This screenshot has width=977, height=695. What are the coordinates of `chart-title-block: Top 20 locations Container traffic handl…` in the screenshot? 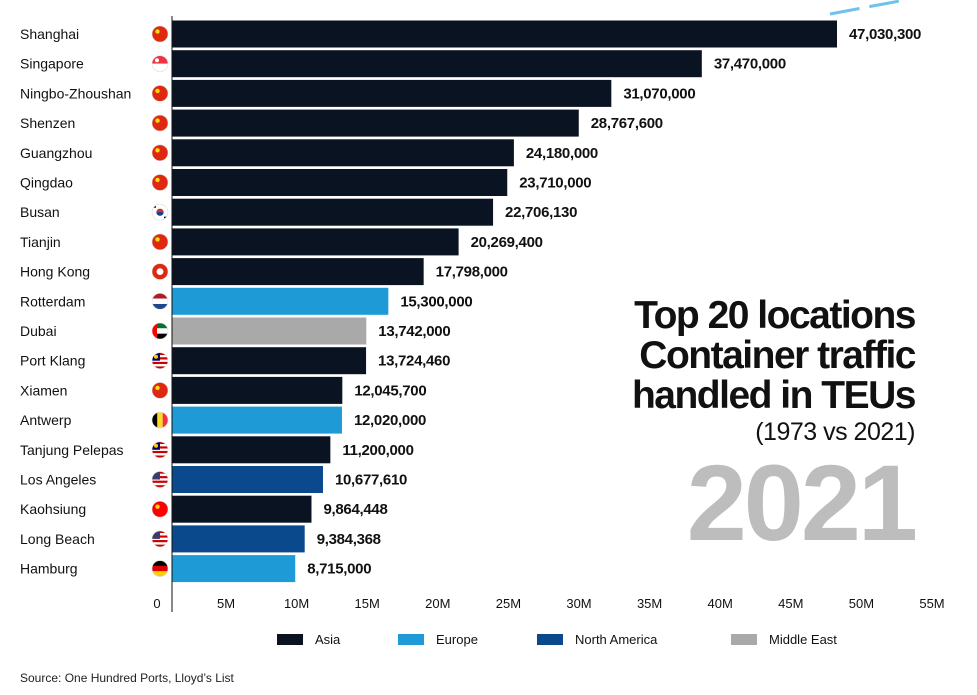 It's located at (774, 428).